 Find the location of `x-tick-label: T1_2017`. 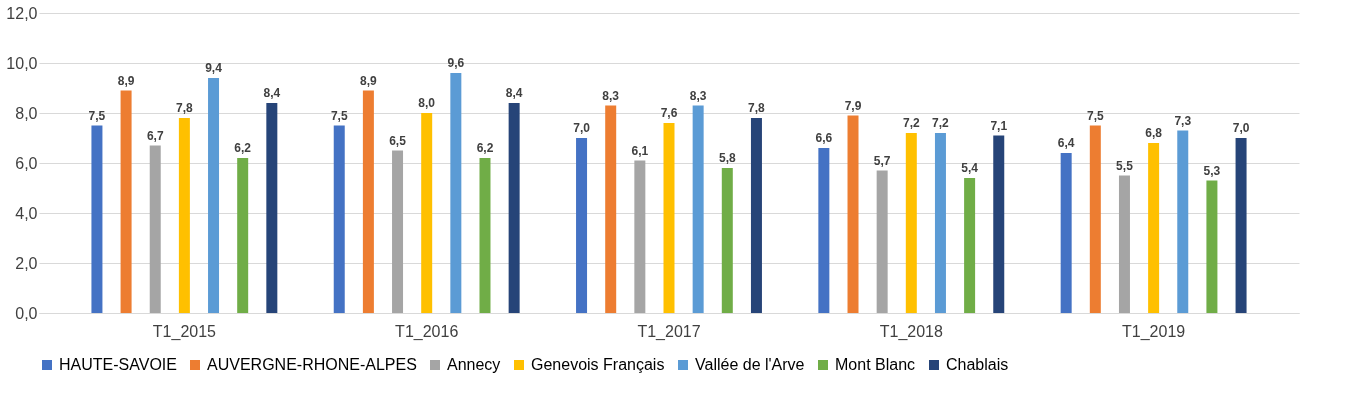

x-tick-label: T1_2017 is located at coordinates (669, 331).